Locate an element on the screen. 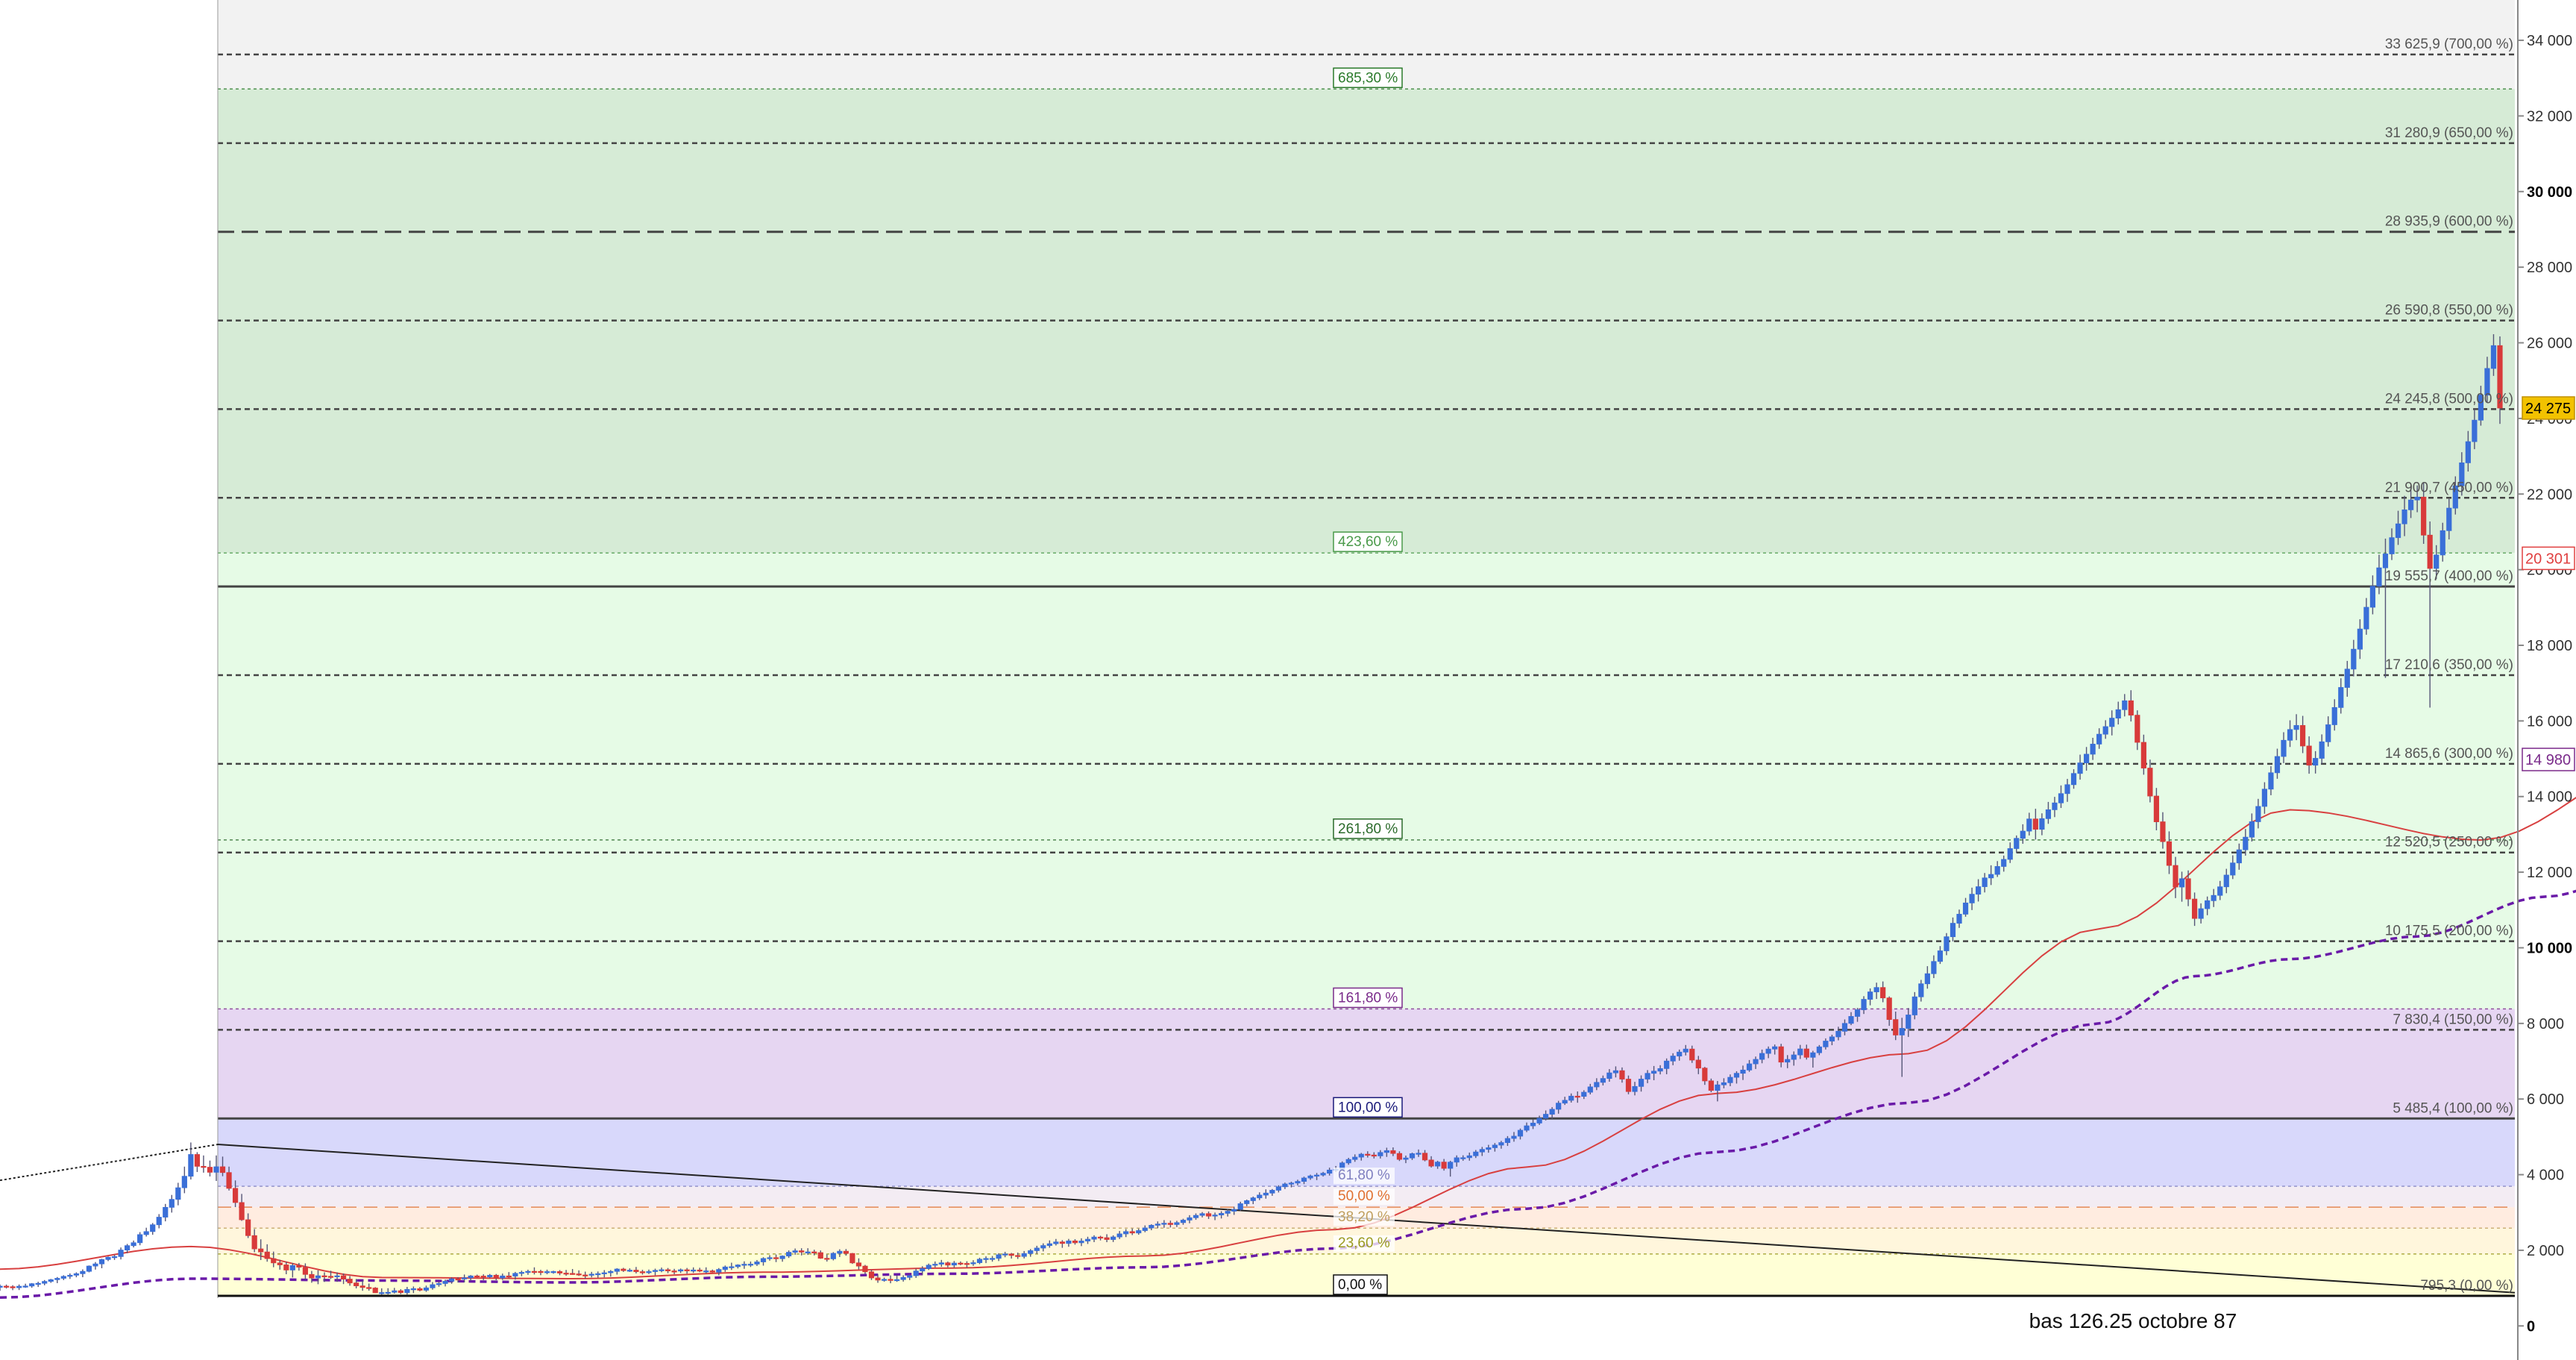  fib-label-text: 38,20 % is located at coordinates (1364, 1217).